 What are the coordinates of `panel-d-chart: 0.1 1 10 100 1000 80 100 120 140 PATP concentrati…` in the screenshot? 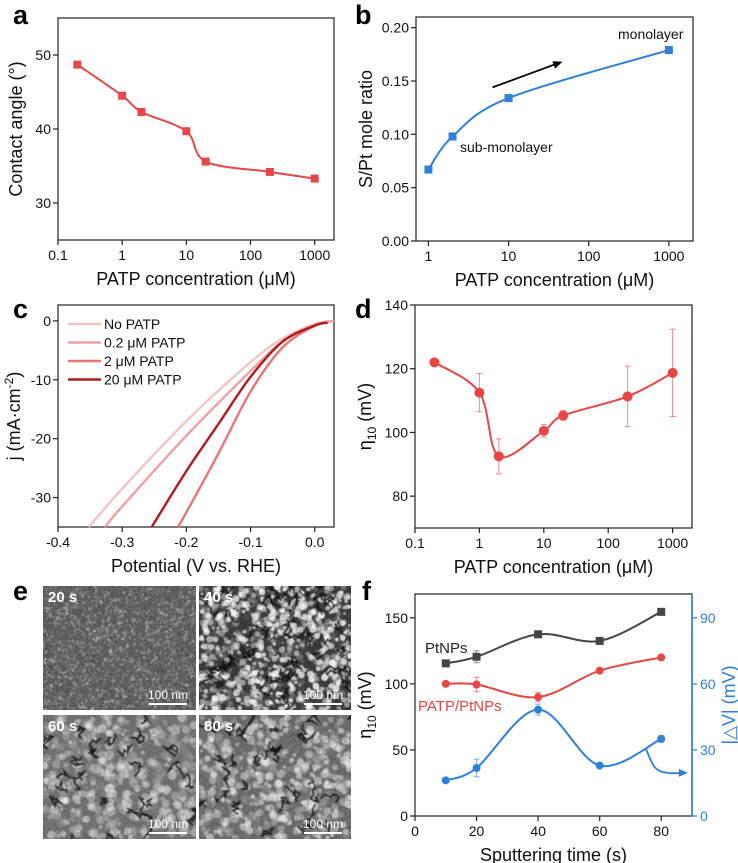 It's located at (524, 437).